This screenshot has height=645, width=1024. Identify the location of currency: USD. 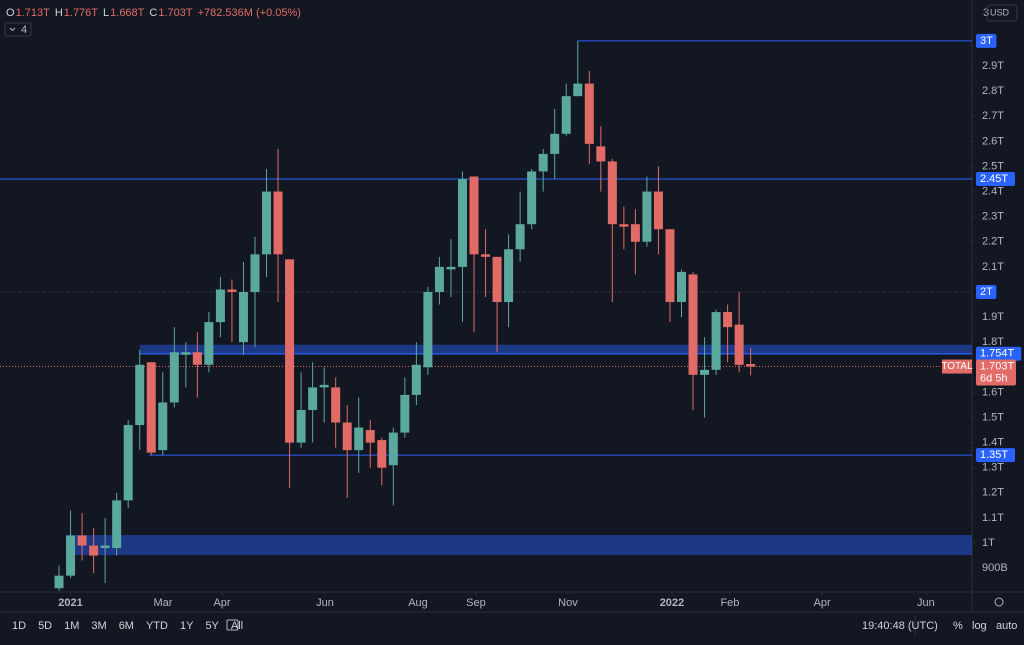
(1000, 12).